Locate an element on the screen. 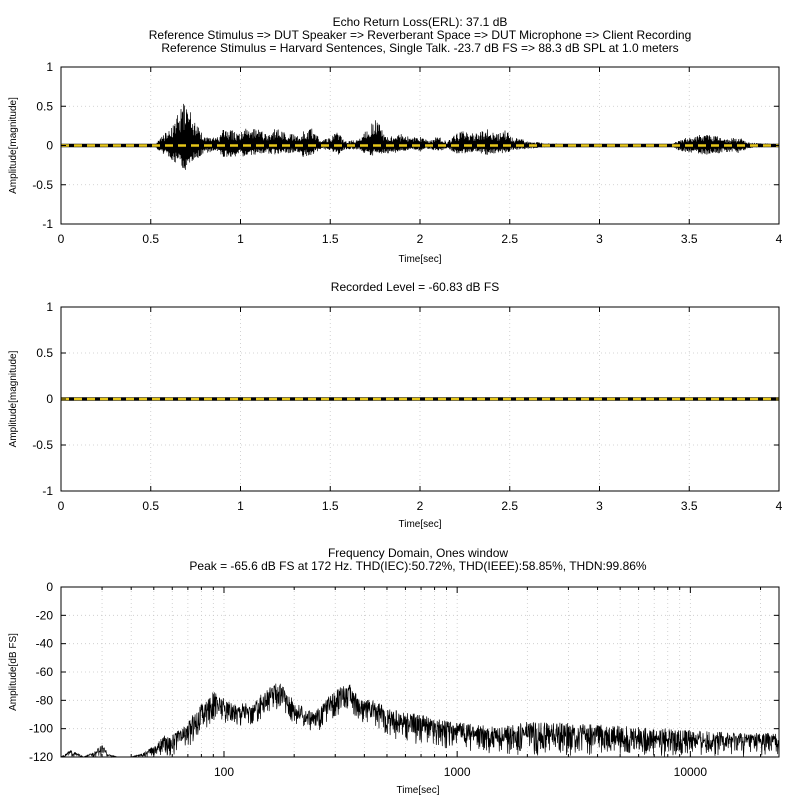 Image resolution: width=800 pixels, height=800 pixels. frequency-x-axis-label: Time[sec] is located at coordinates (418, 790).